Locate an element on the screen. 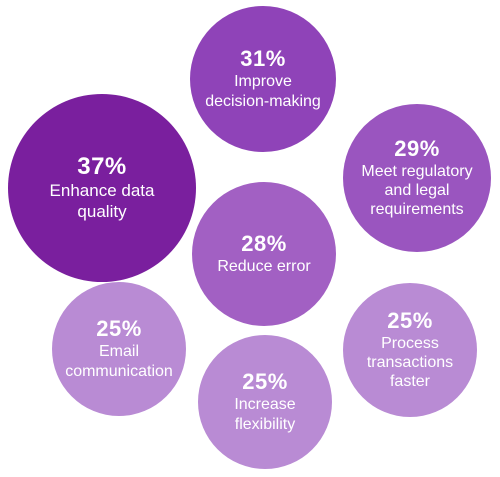 This screenshot has height=477, width=500. bubble-label: Reduce error is located at coordinates (264, 266).